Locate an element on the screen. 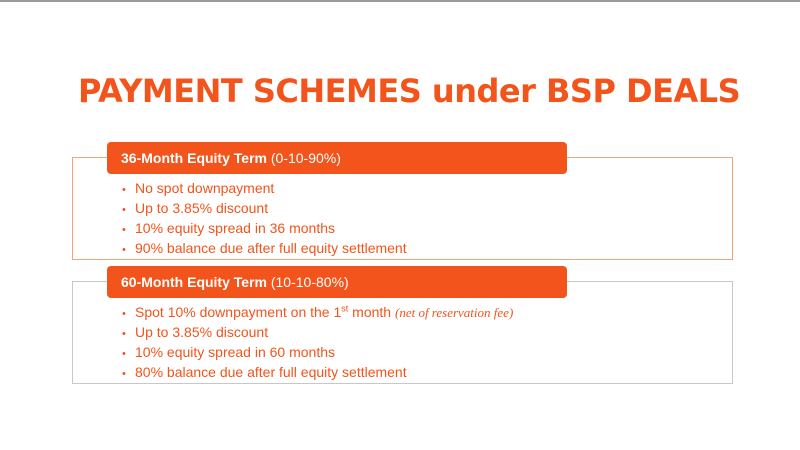 The image size is (800, 450). fee-note: (net of reservation fee) is located at coordinates (454, 312).